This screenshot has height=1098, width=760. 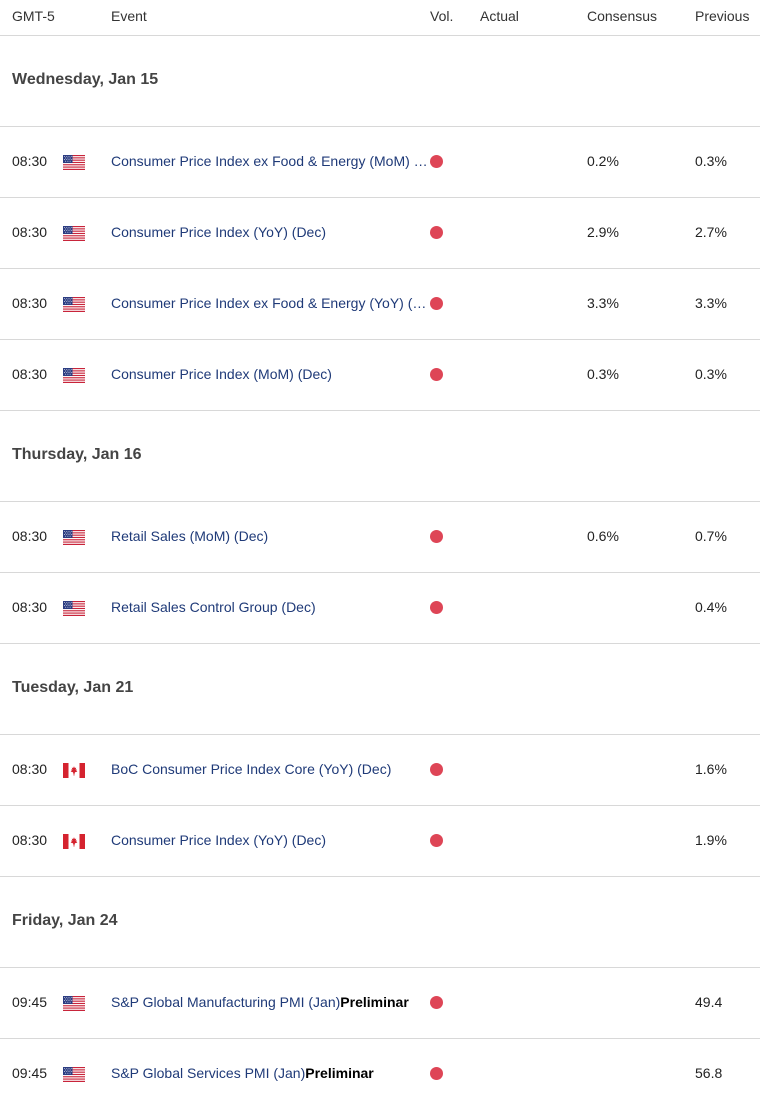 I want to click on header-timezone: GMT-5, so click(x=33, y=16).